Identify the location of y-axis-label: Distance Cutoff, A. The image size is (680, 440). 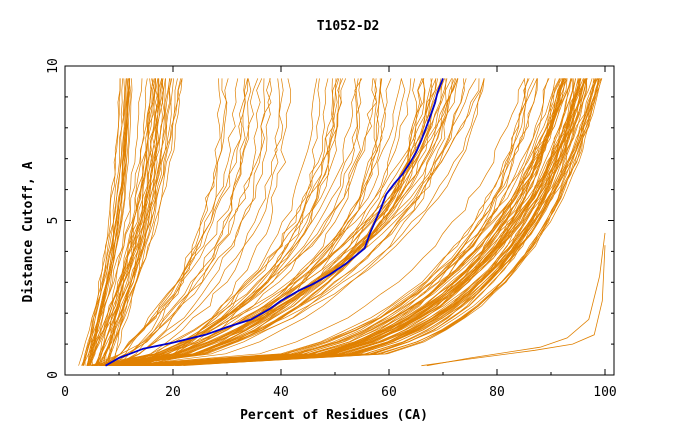
(28, 231).